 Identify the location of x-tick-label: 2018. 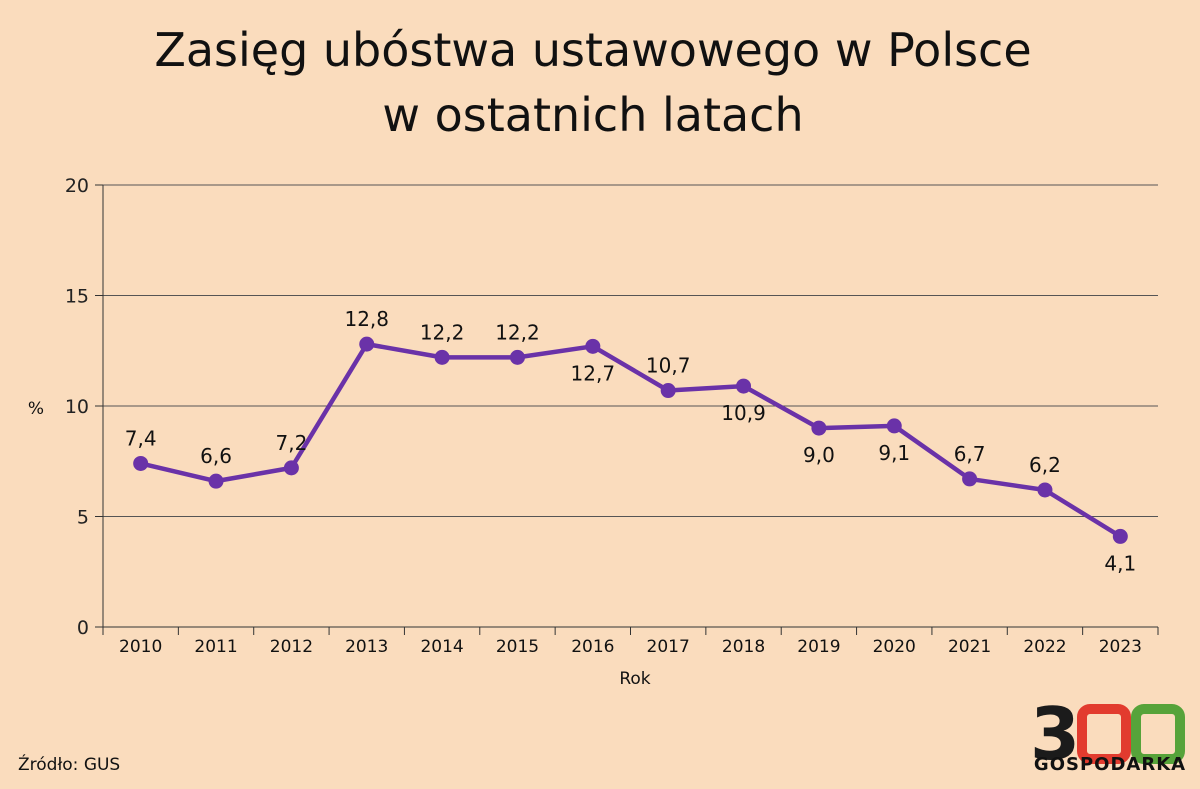
(743, 647).